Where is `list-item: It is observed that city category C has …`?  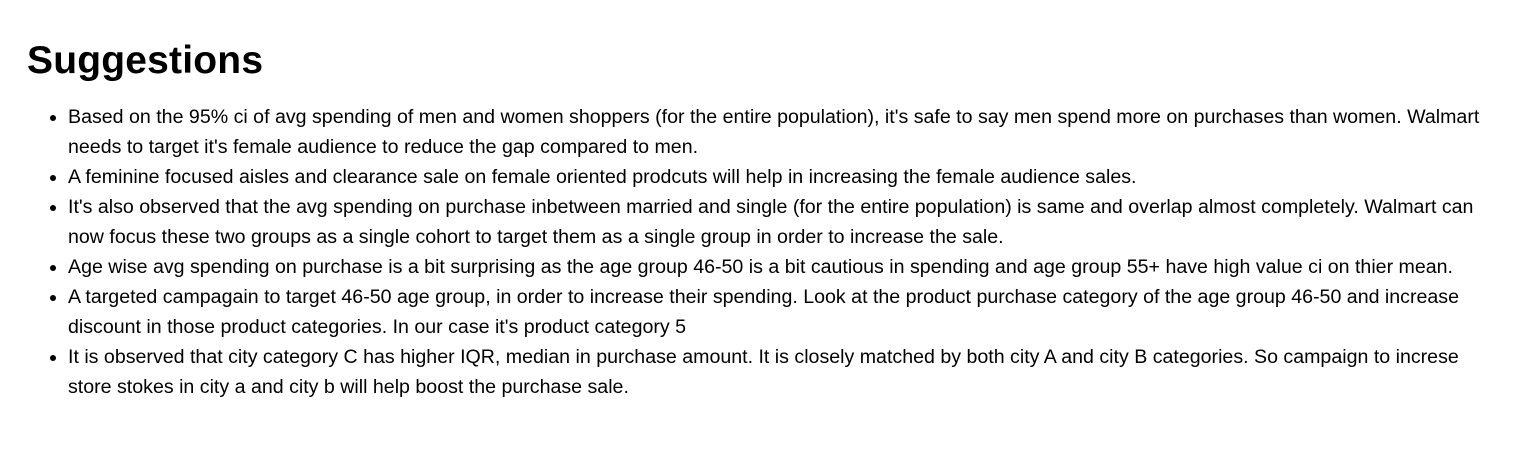
list-item: It is observed that city category C has … is located at coordinates (787, 372).